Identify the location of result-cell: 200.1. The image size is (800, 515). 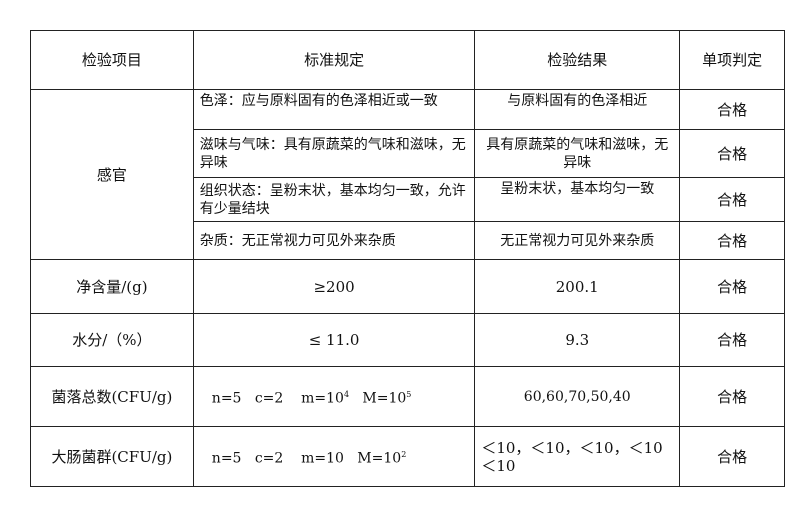
(577, 286).